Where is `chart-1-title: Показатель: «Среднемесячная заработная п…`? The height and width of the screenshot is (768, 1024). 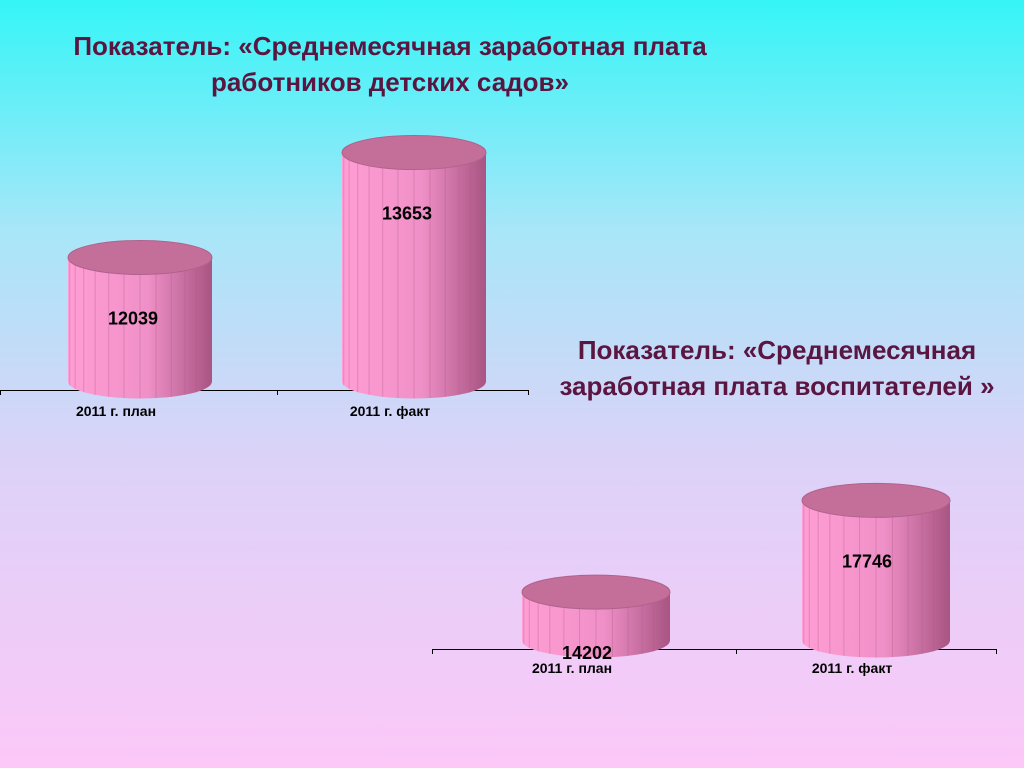 chart-1-title: Показатель: «Среднемесячная заработная п… is located at coordinates (390, 64).